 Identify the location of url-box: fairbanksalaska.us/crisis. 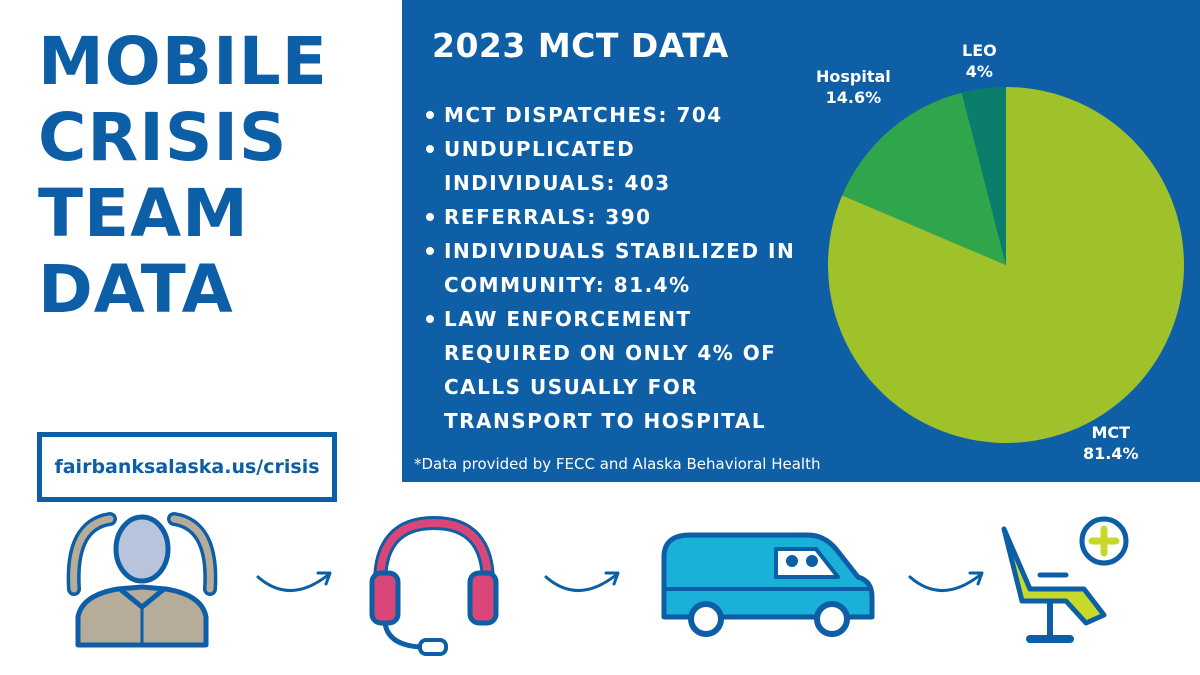
(187, 467).